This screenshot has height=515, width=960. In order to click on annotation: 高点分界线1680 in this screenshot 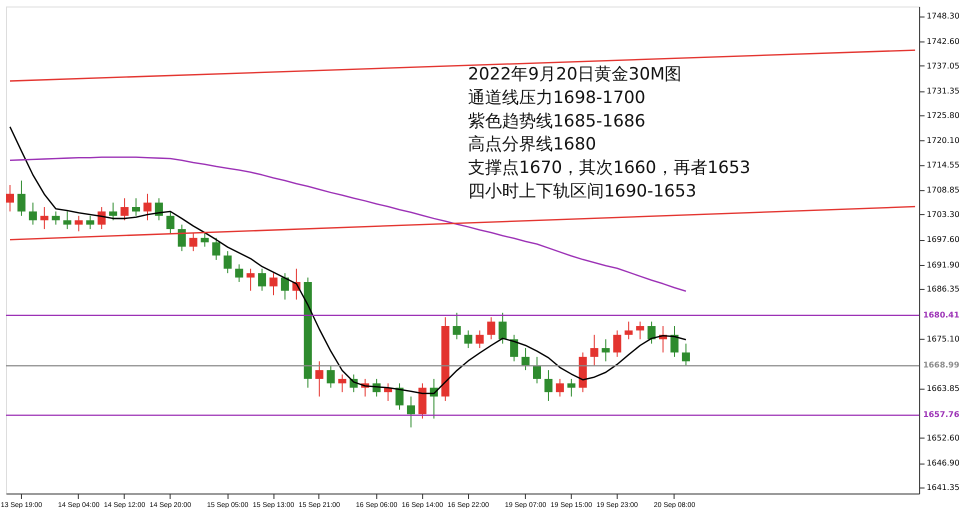, I will do `click(532, 144)`.